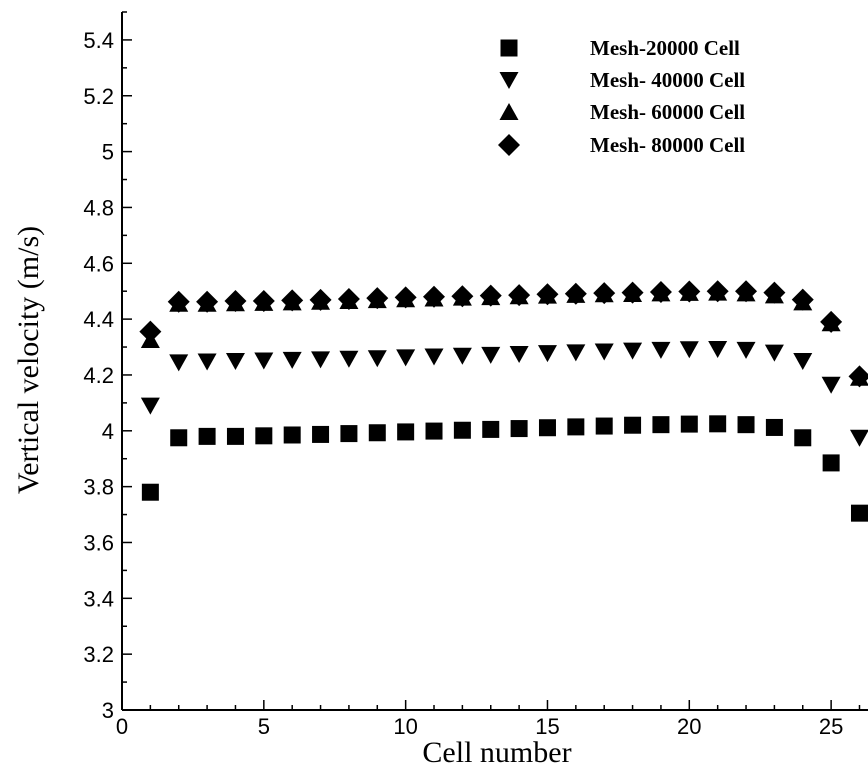 Image resolution: width=868 pixels, height=772 pixels. What do you see at coordinates (831, 726) in the screenshot?
I see `x-tick-label: 25` at bounding box center [831, 726].